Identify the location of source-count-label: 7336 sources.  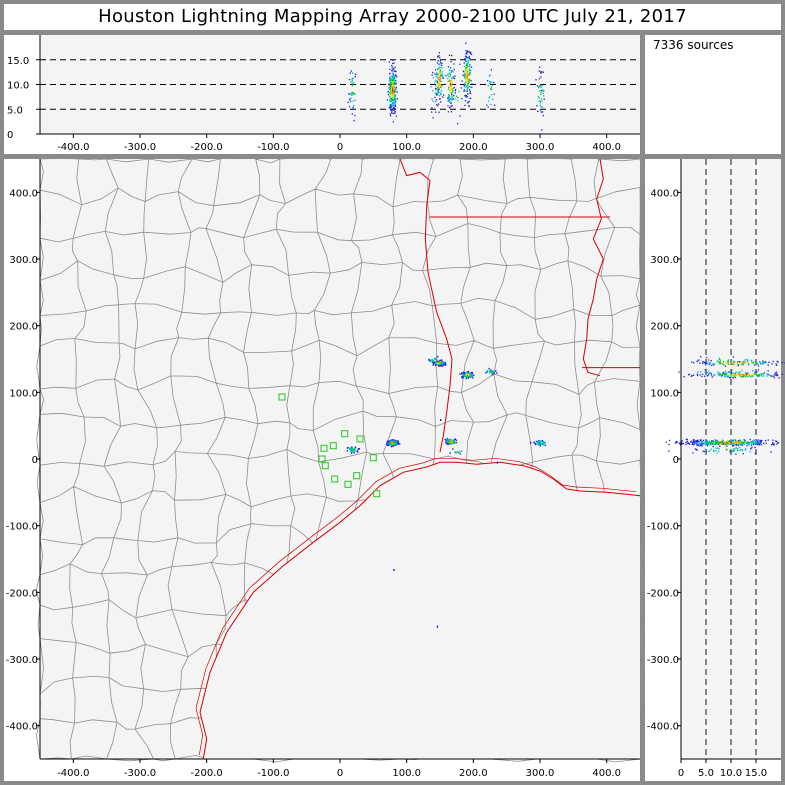
(693, 45).